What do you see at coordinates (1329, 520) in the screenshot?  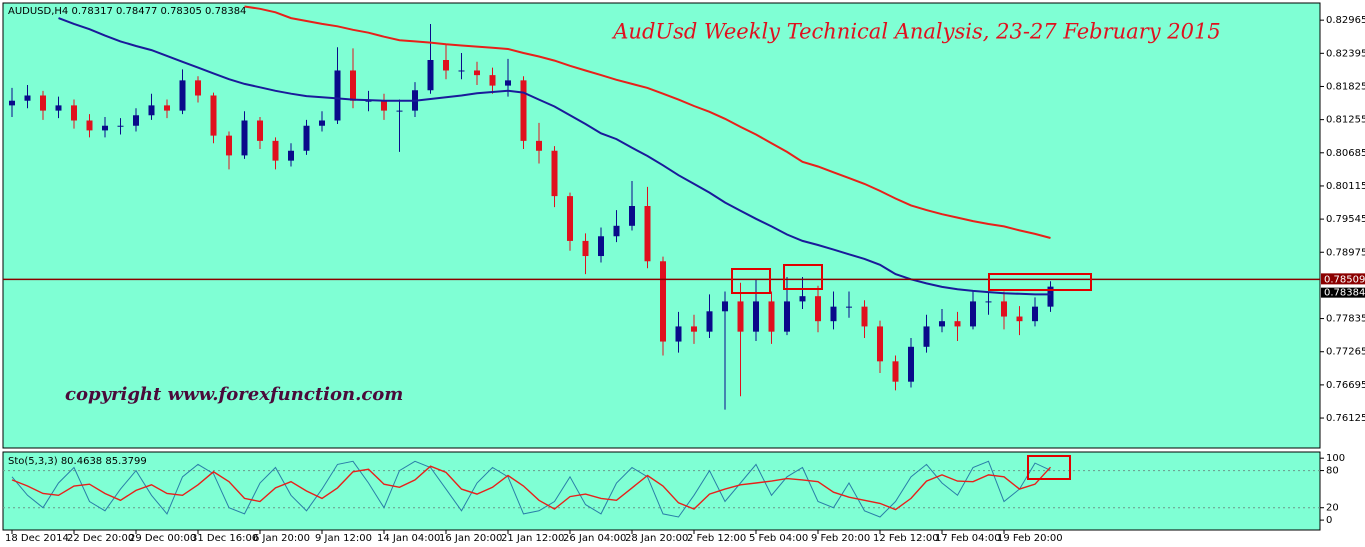 I see `y-tick-label: 0` at bounding box center [1329, 520].